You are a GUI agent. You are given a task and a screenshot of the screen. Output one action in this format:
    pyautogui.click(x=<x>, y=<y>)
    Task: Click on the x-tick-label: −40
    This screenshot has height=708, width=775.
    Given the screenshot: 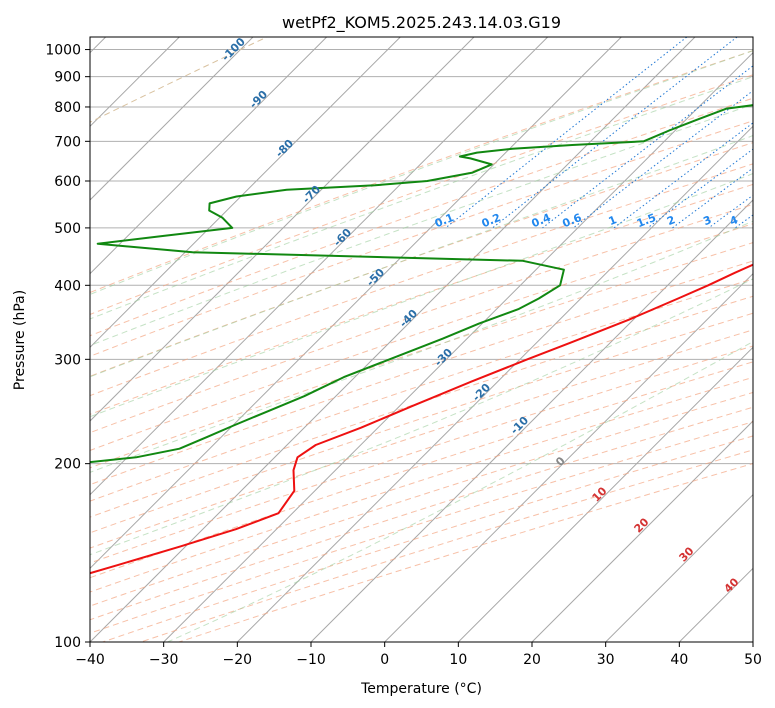 What is the action you would take?
    pyautogui.click(x=90, y=660)
    